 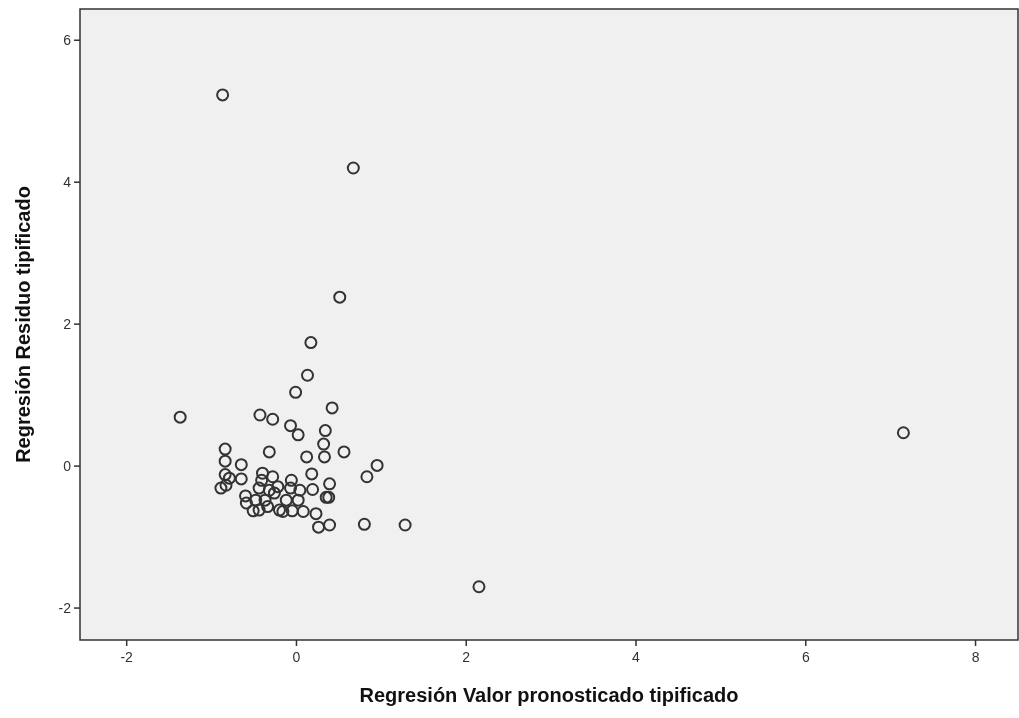 I want to click on x-tick-label: 6, so click(x=805, y=657).